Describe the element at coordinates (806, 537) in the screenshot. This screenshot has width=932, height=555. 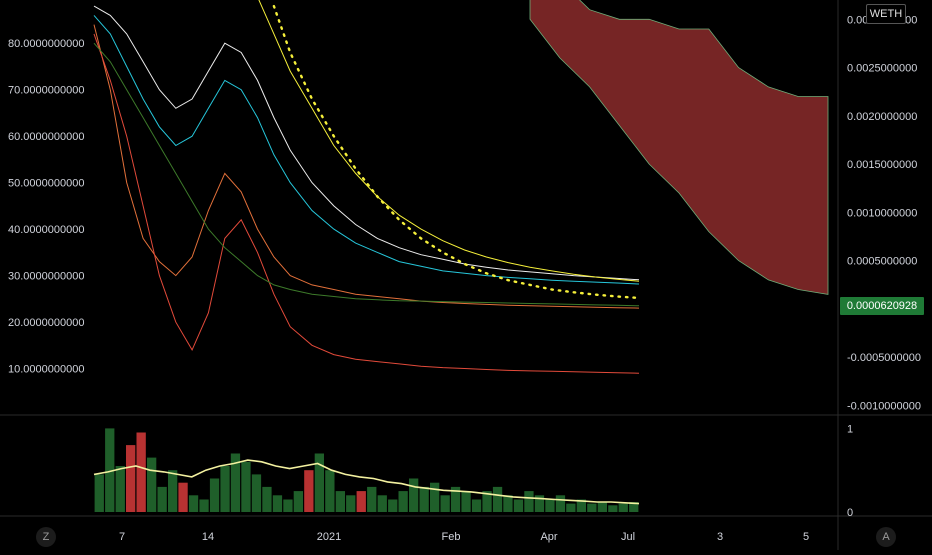
I see `x-axis-tick-label: 5` at that location.